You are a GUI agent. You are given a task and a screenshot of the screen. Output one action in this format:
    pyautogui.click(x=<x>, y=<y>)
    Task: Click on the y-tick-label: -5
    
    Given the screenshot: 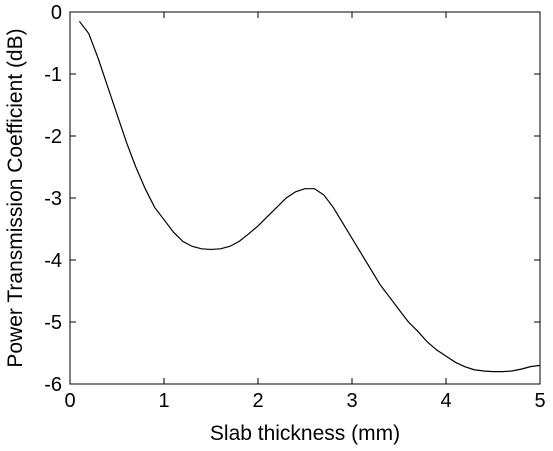 What is the action you would take?
    pyautogui.click(x=53, y=323)
    